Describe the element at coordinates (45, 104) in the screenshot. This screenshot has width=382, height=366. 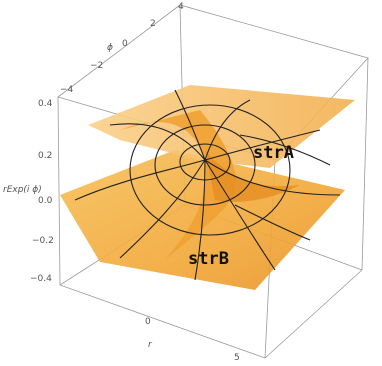
I see `tick-label: 0.4` at that location.